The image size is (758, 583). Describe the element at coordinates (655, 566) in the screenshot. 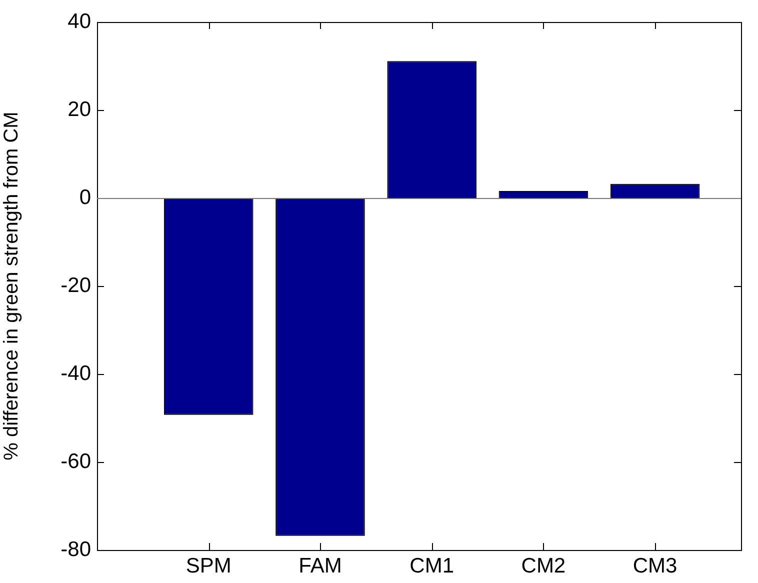

I see `x-tick-label: CM3` at that location.